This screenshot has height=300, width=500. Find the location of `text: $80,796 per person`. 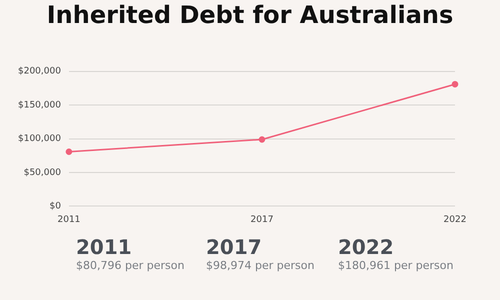

text: $80,796 per person is located at coordinates (130, 265).